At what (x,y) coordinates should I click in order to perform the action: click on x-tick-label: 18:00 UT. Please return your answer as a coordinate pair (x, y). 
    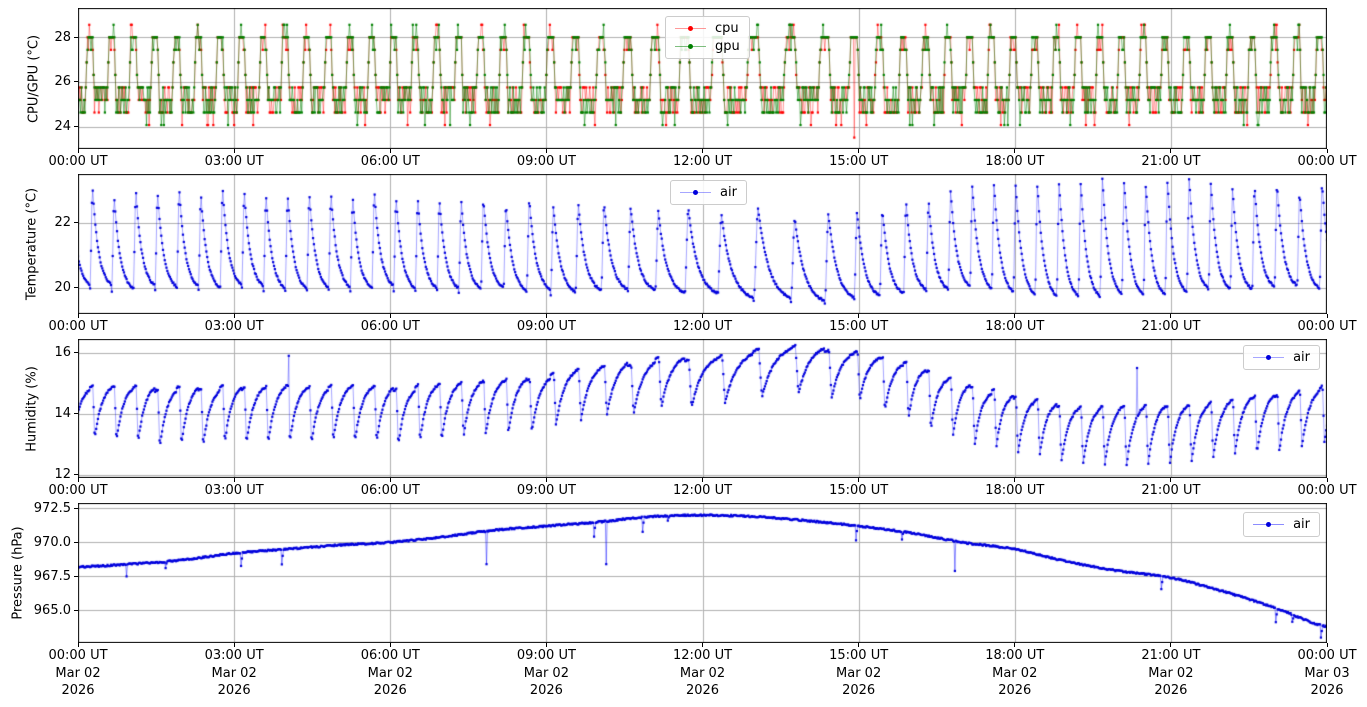
    Looking at the image, I should click on (1015, 327).